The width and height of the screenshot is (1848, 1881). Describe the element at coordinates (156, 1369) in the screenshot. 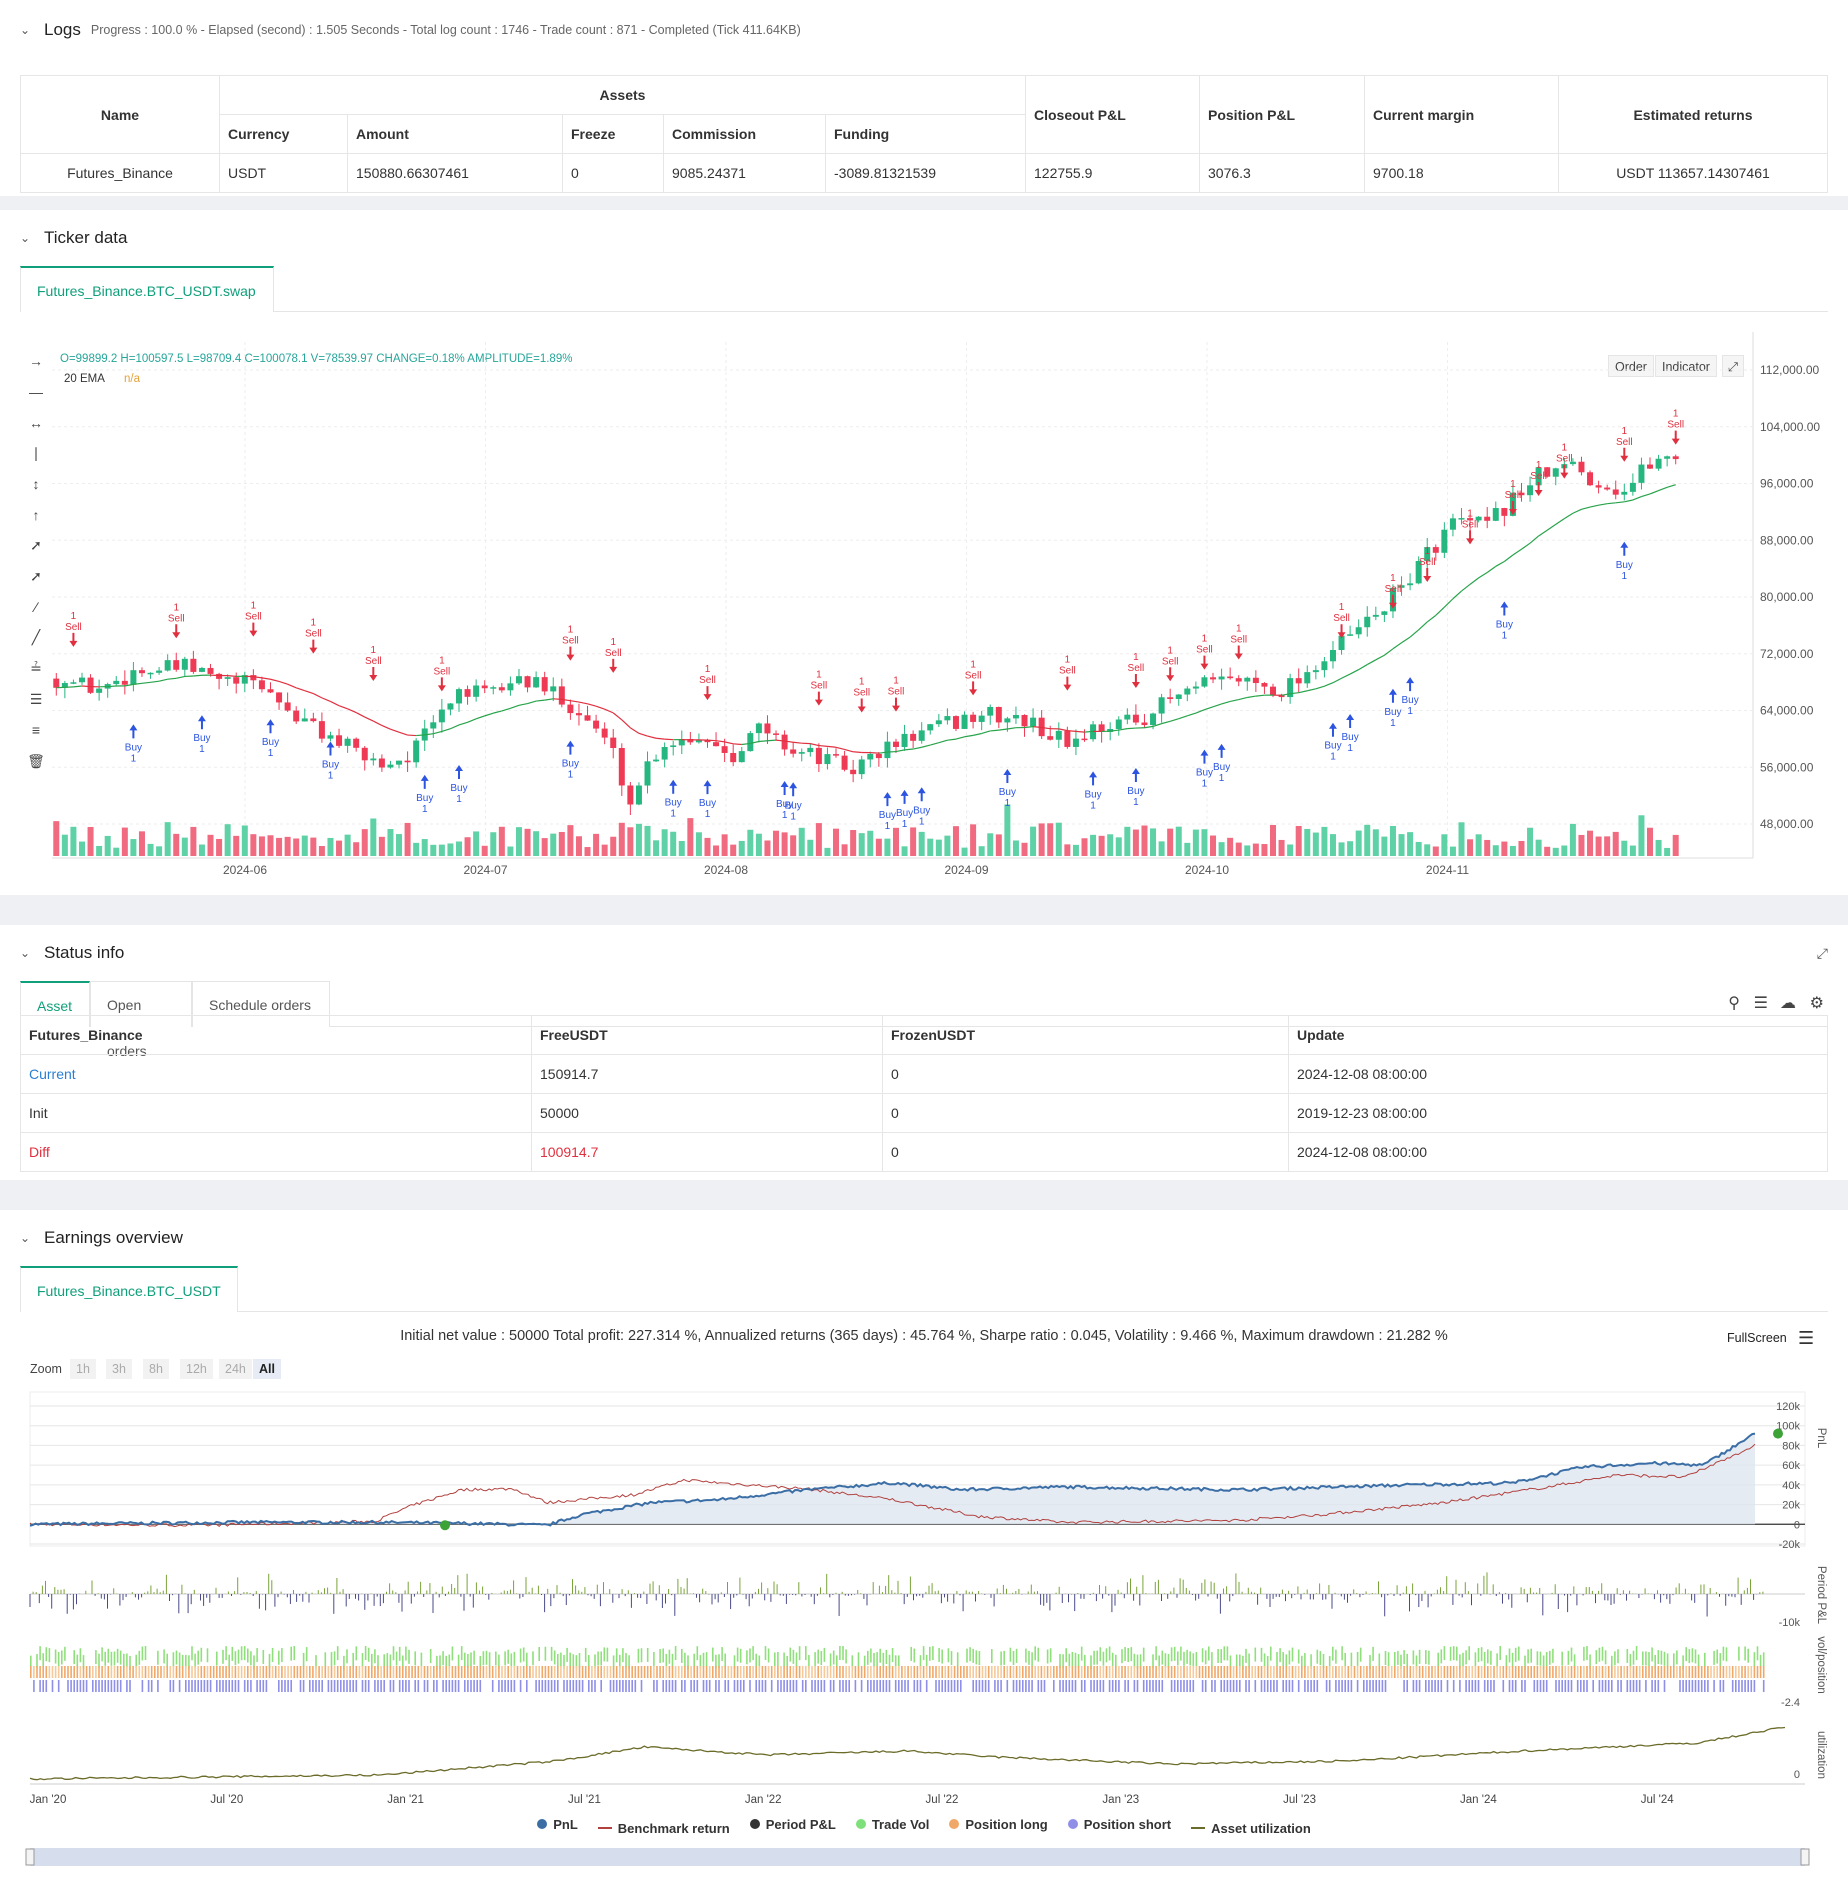

I see `zoom-8h: 8h` at that location.